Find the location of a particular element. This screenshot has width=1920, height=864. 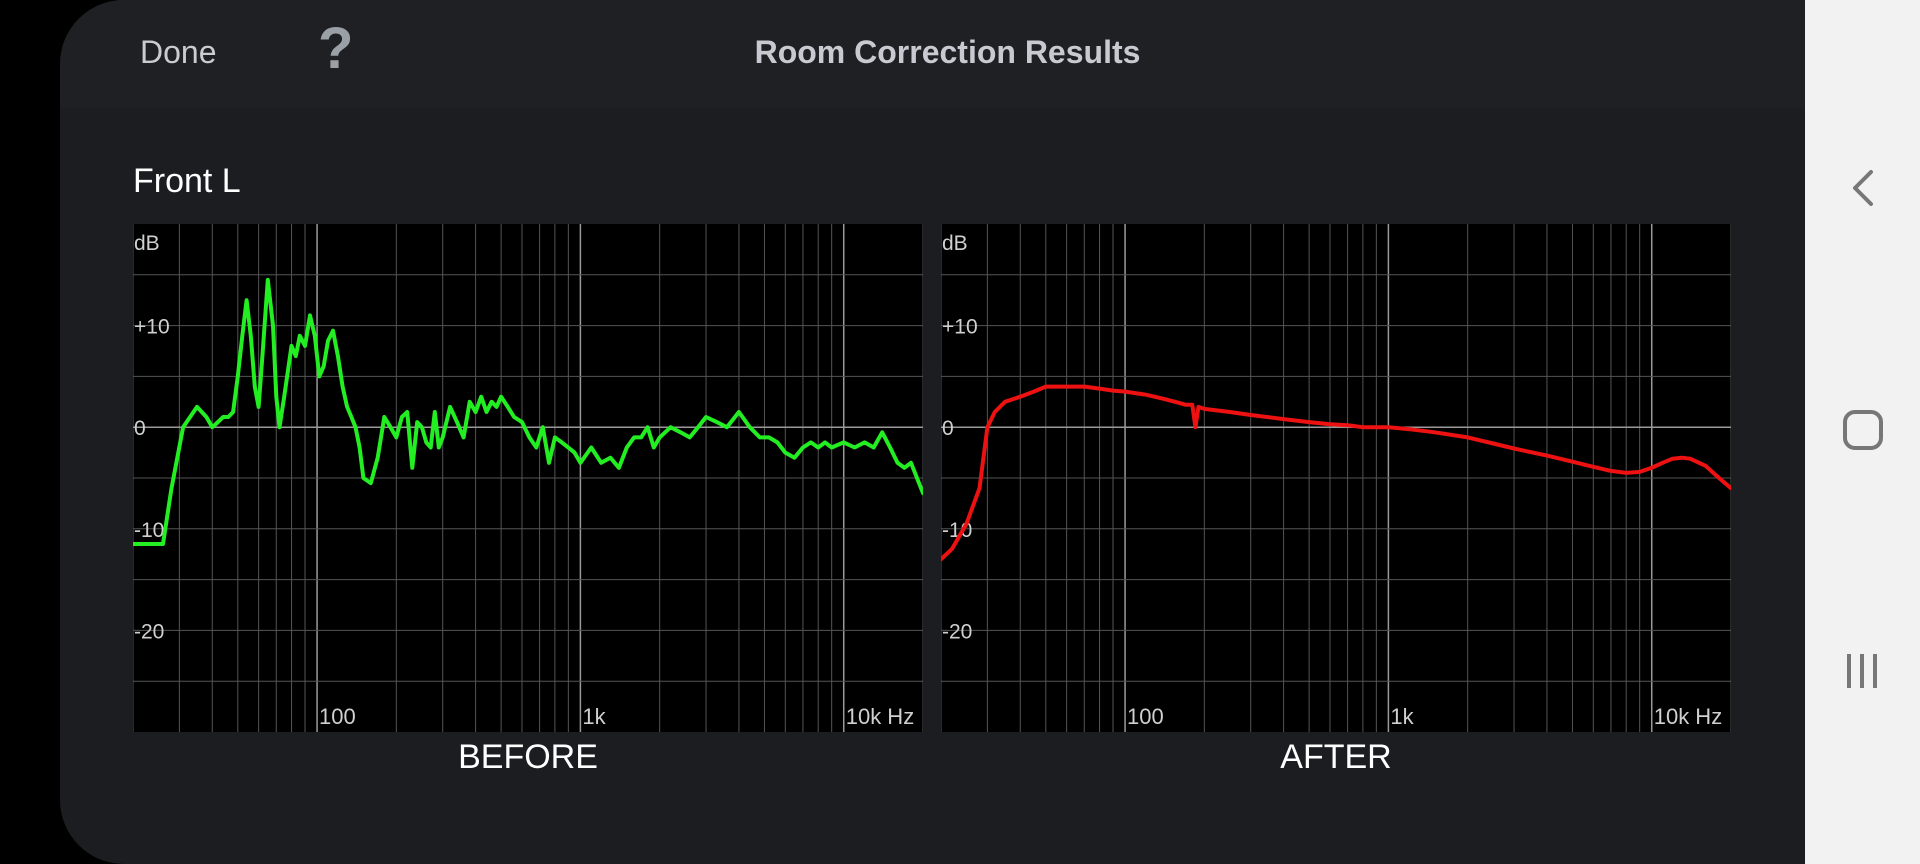

y-tick-label: -10 is located at coordinates (149, 530).